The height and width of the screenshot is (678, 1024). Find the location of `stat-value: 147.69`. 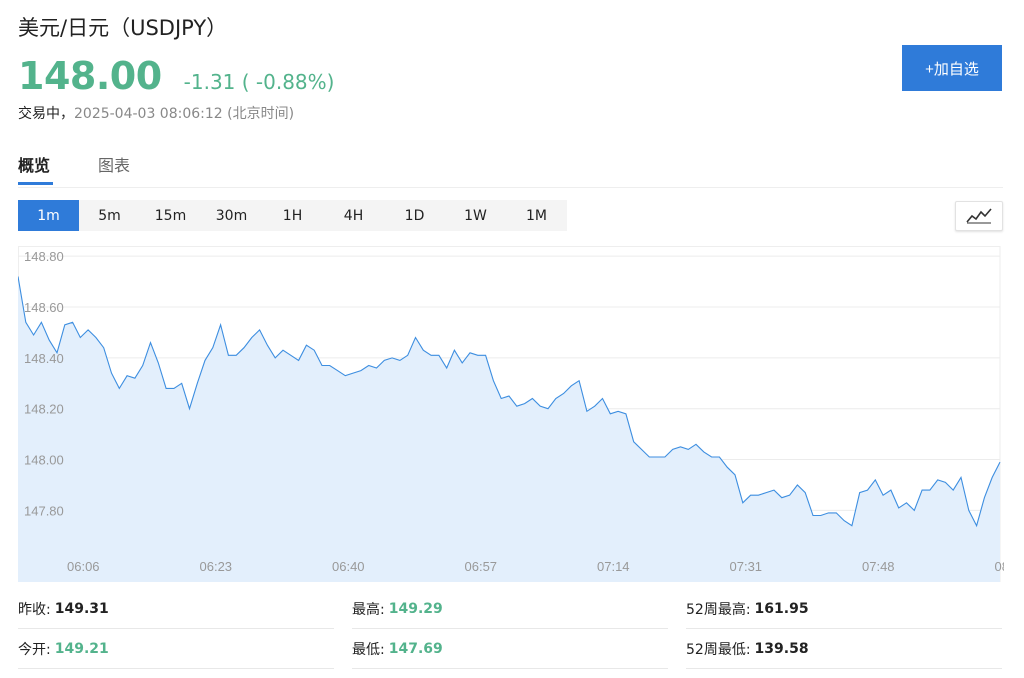

stat-value: 147.69 is located at coordinates (416, 649).